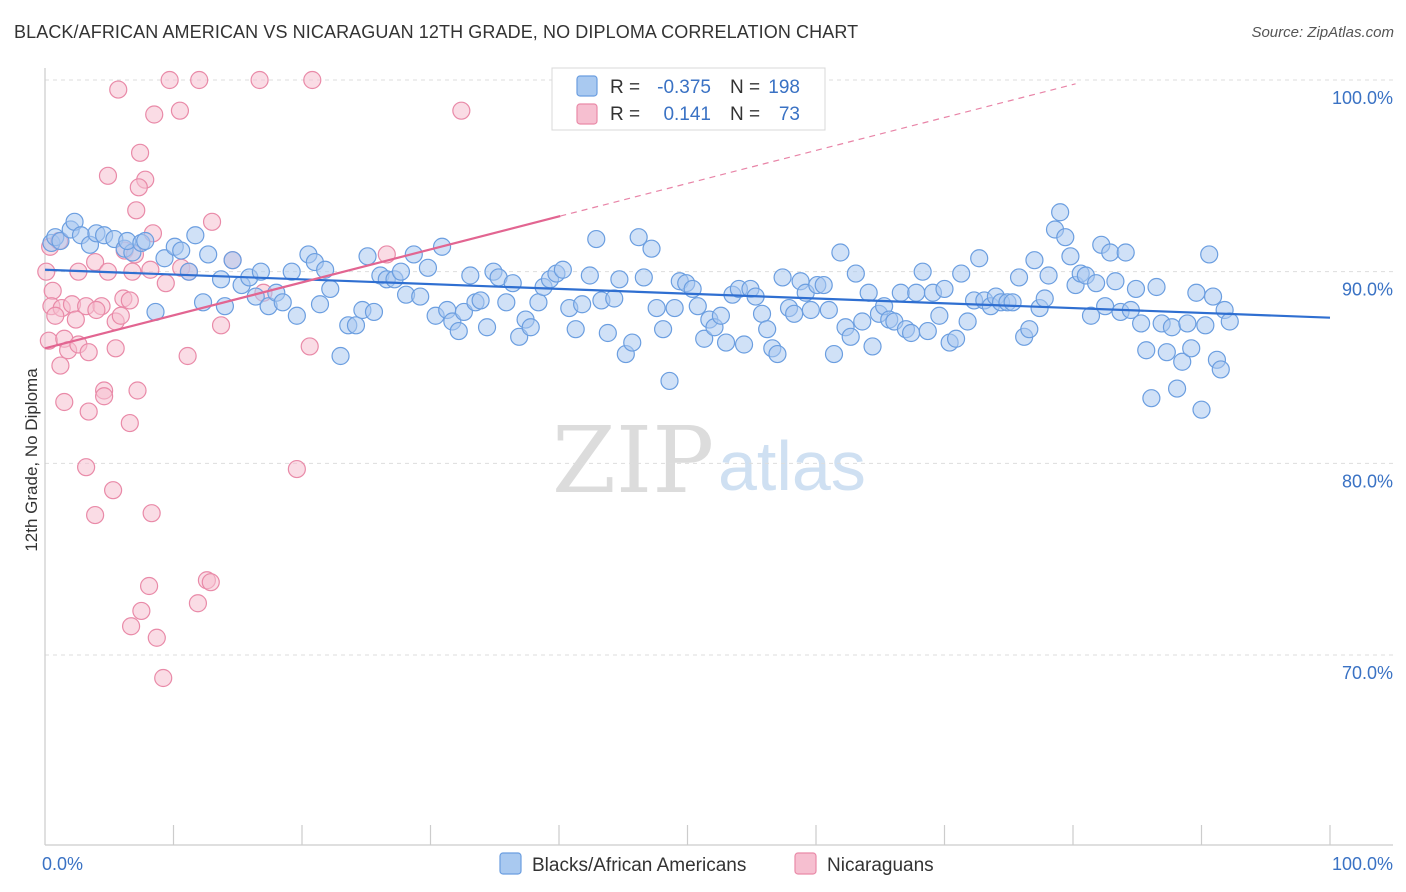  Describe the element at coordinates (1322, 32) in the screenshot. I see `source-credit: Source: ZipAtlas.com` at that location.